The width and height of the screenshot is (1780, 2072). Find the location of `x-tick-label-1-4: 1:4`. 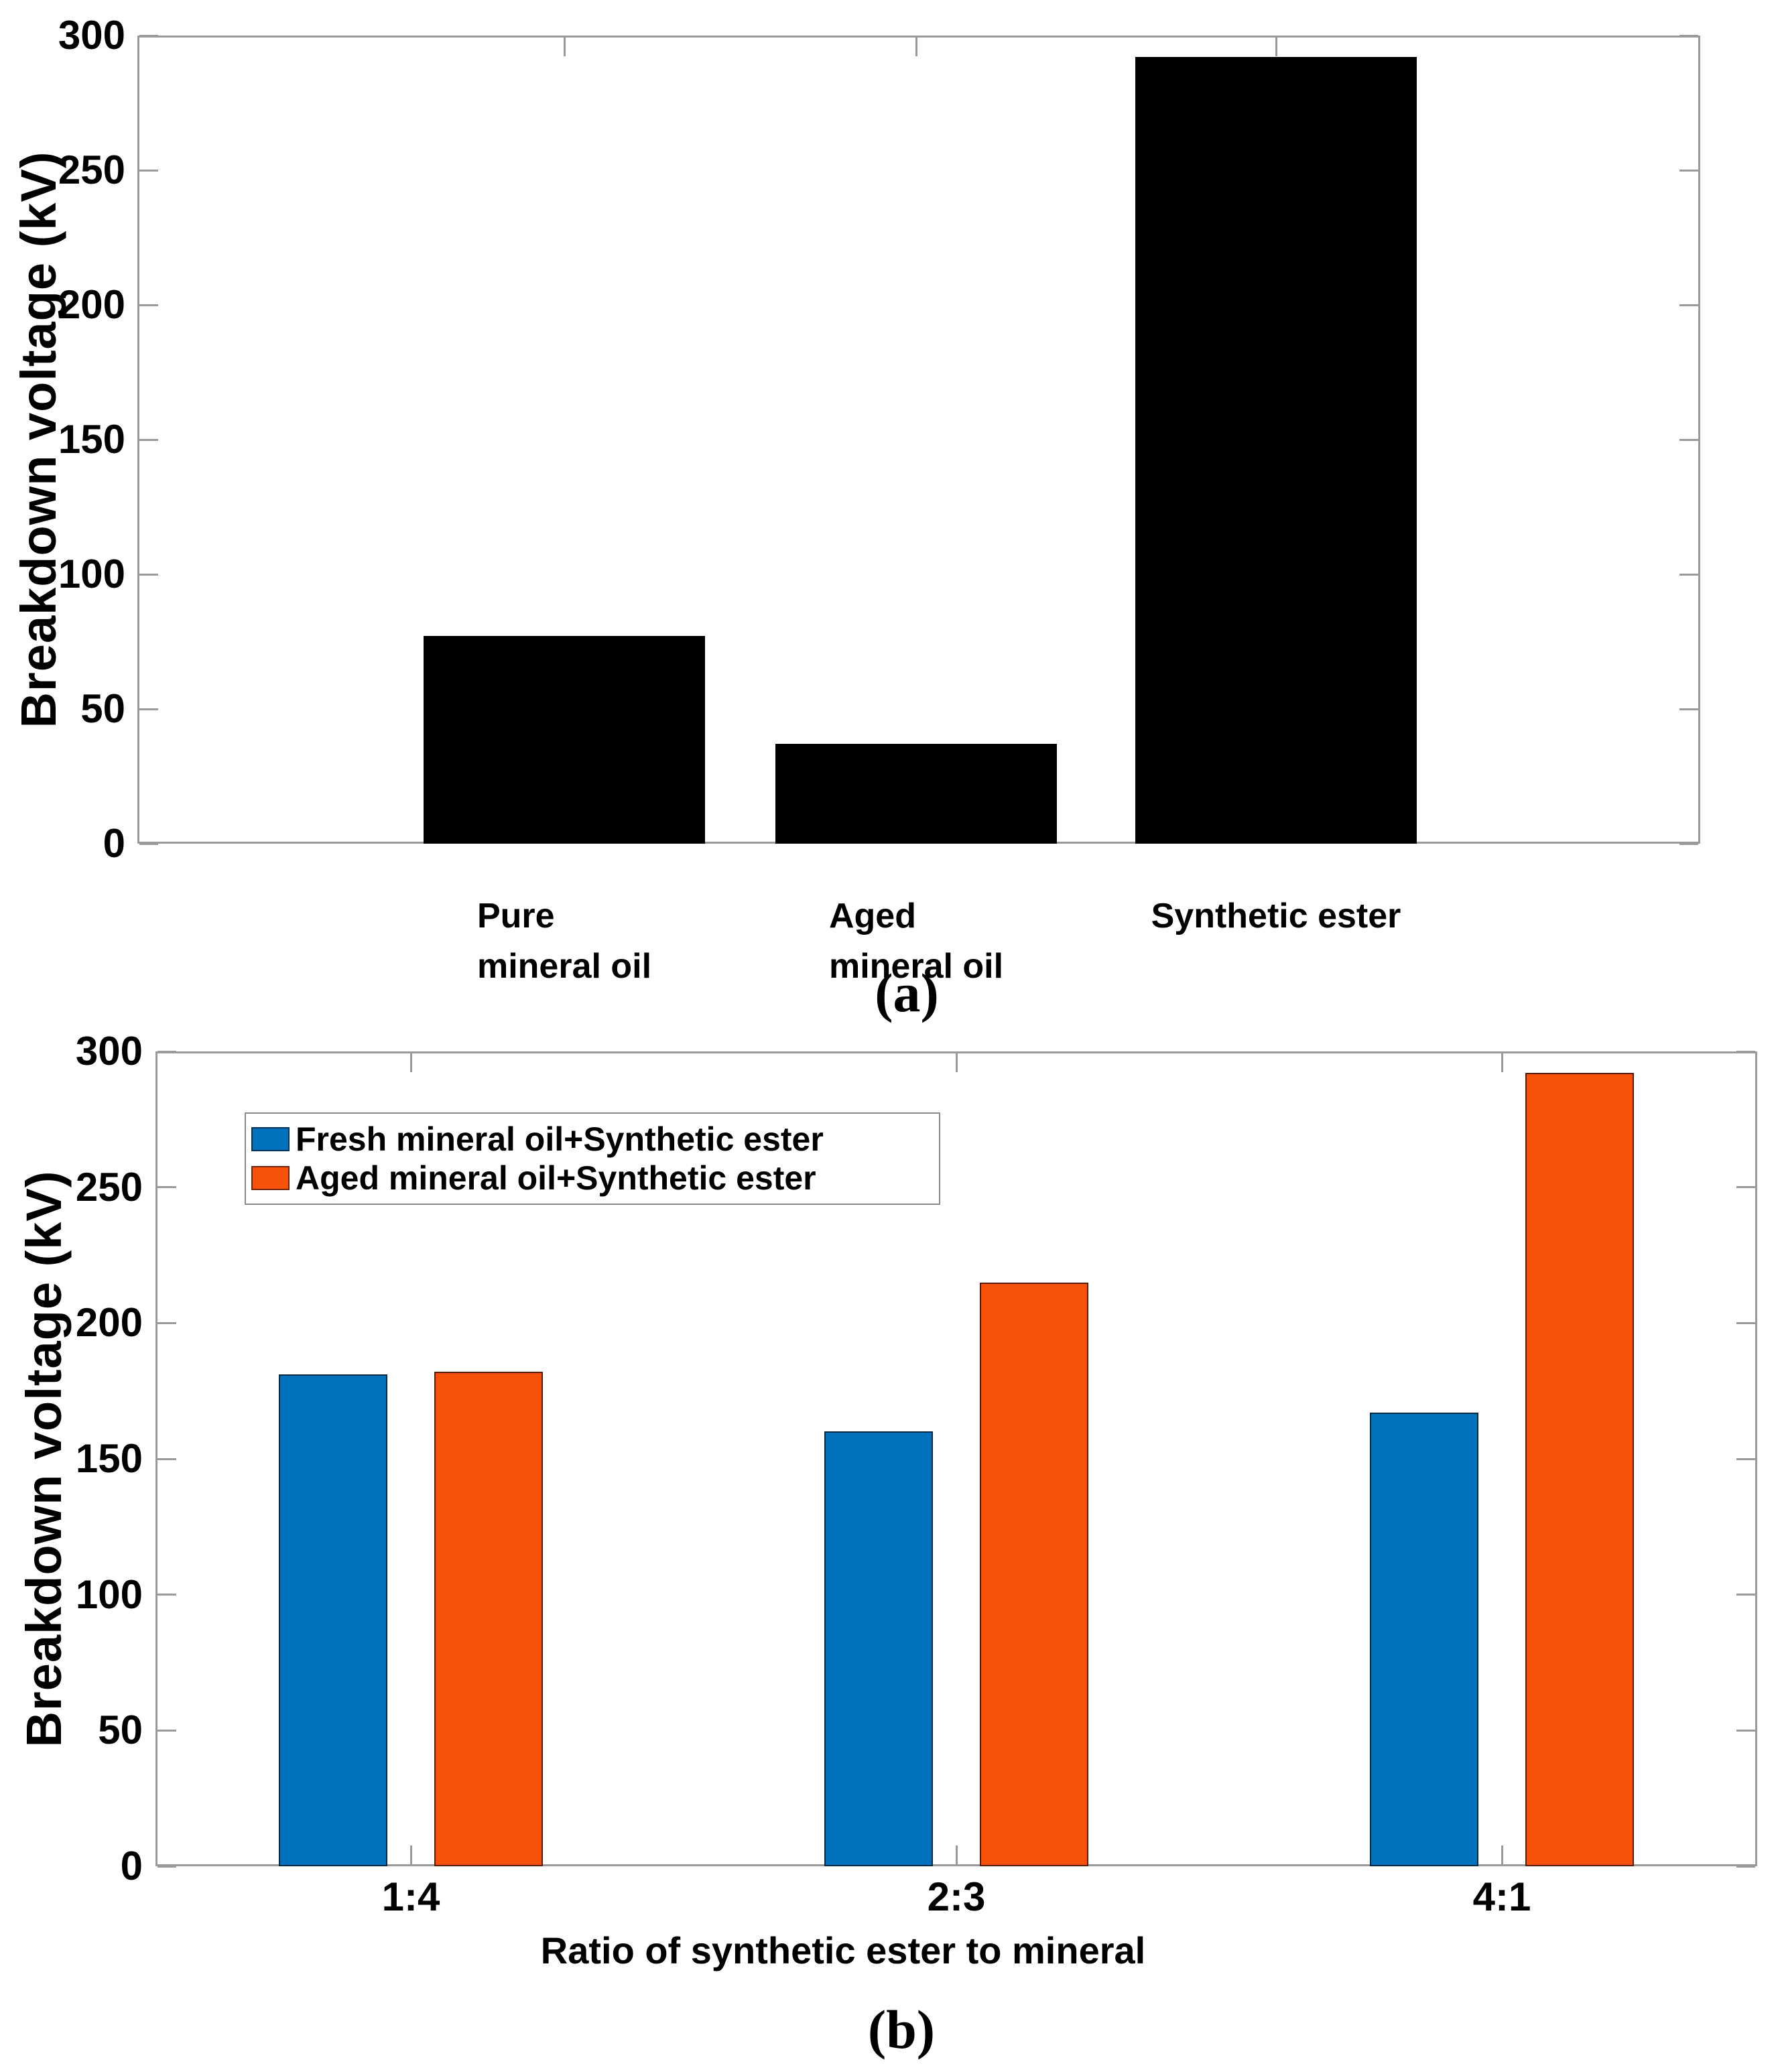

x-tick-label-1-4: 1:4 is located at coordinates (410, 1896).